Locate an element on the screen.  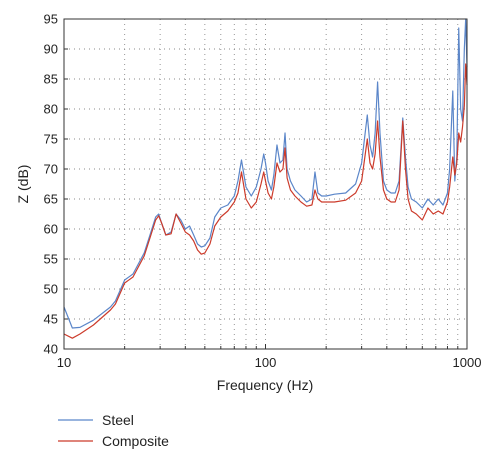
x-tick-label: 100 is located at coordinates (266, 362).